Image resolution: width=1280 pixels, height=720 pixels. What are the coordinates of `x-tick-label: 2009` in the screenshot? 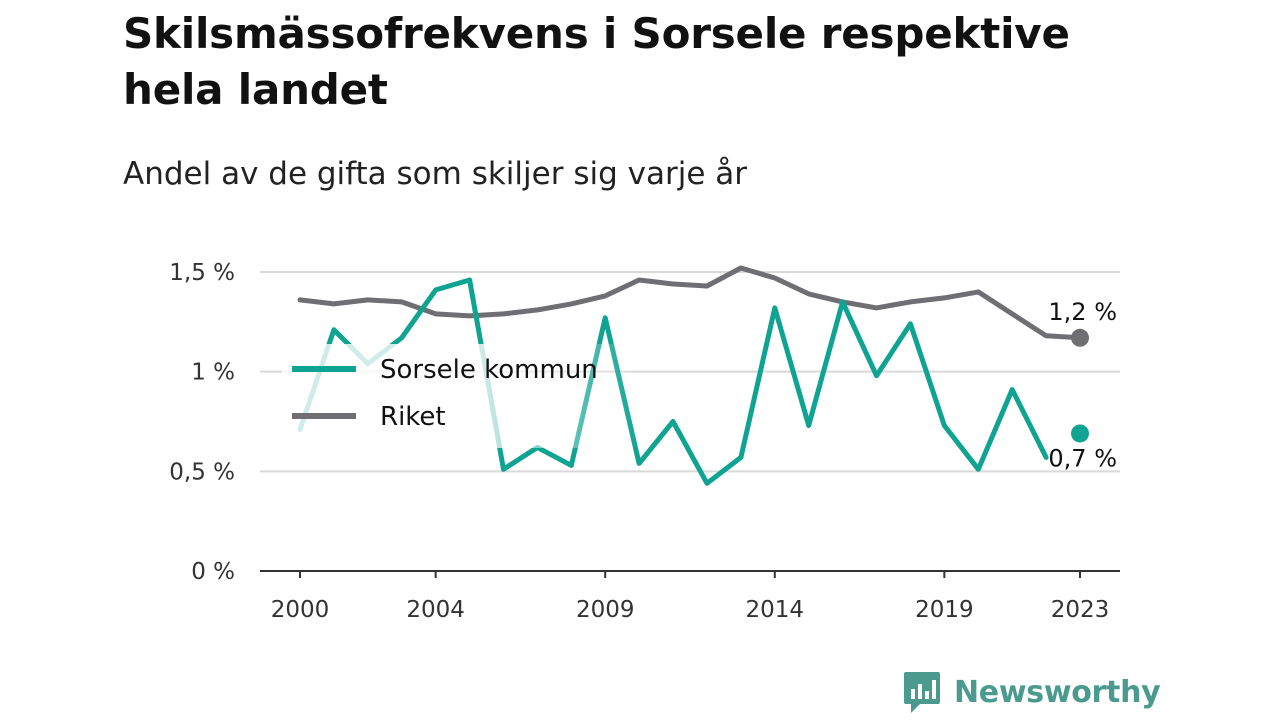 It's located at (605, 610).